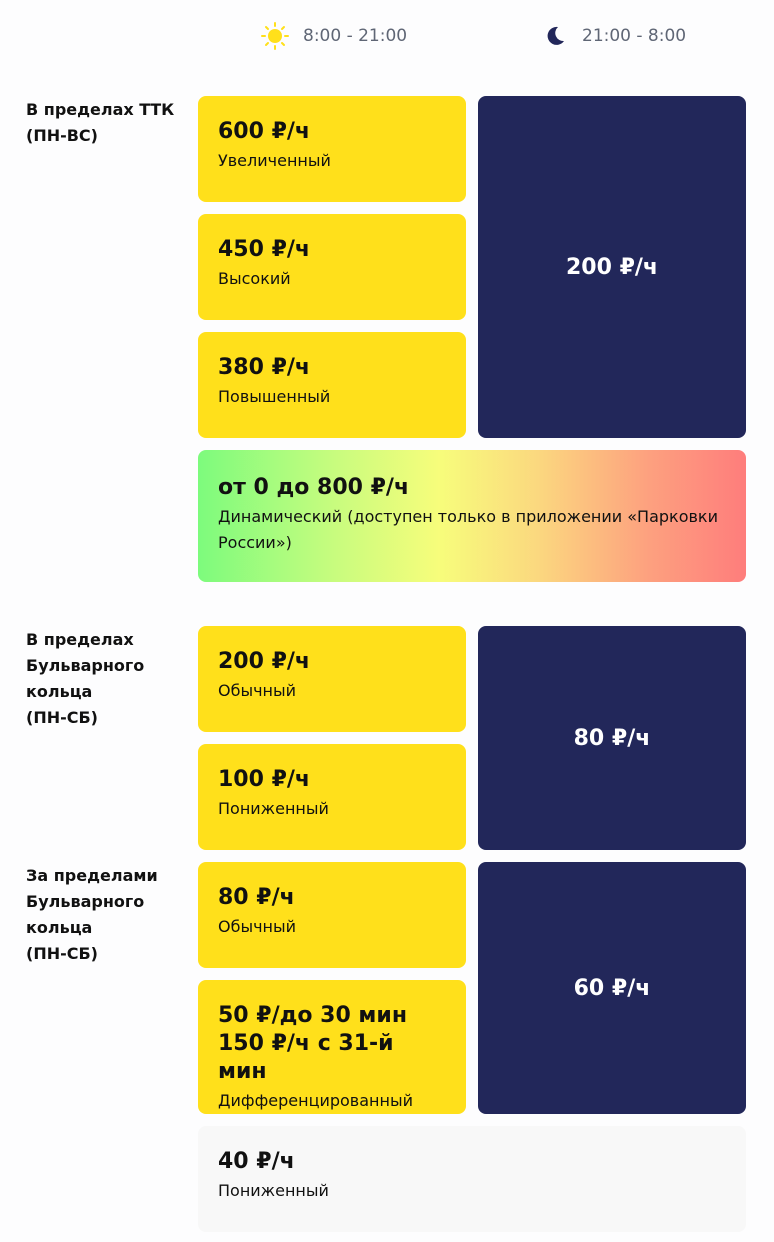  I want to click on tariff-label: Увеличенный, so click(274, 160).